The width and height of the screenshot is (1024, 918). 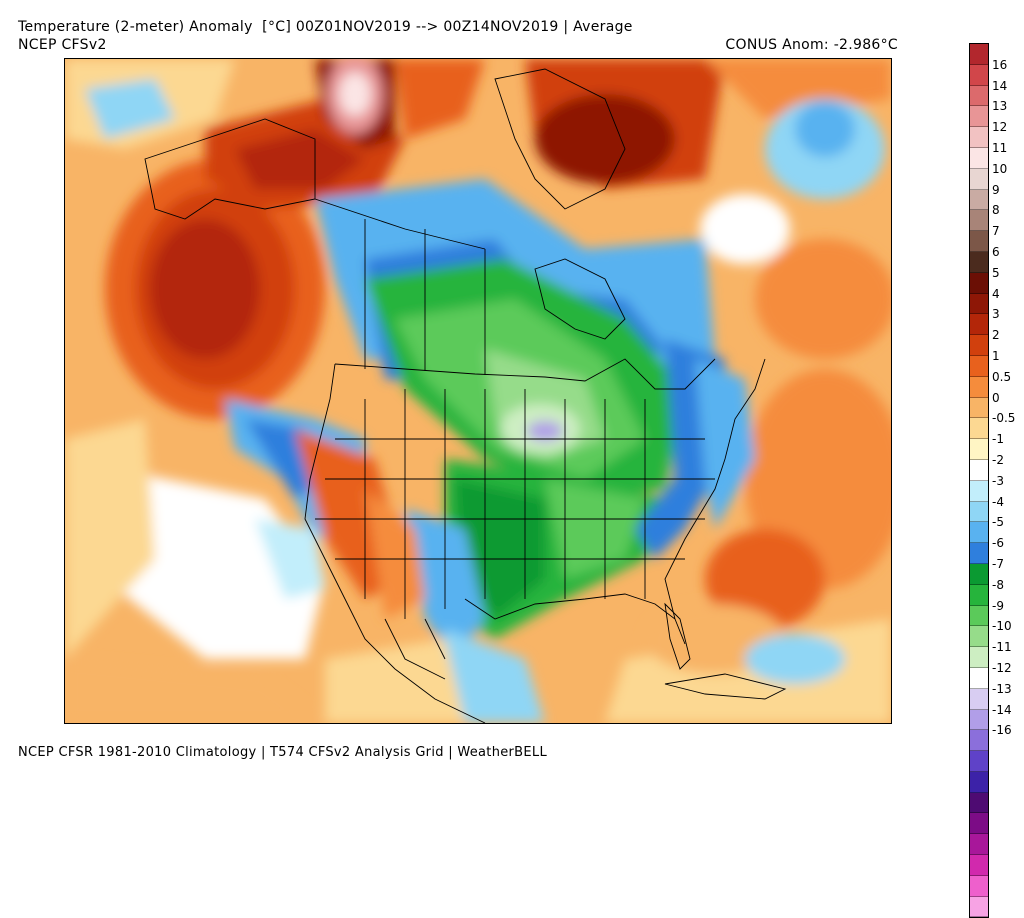 What do you see at coordinates (1002, 626) in the screenshot?
I see `colorbar-tick-label: -10` at bounding box center [1002, 626].